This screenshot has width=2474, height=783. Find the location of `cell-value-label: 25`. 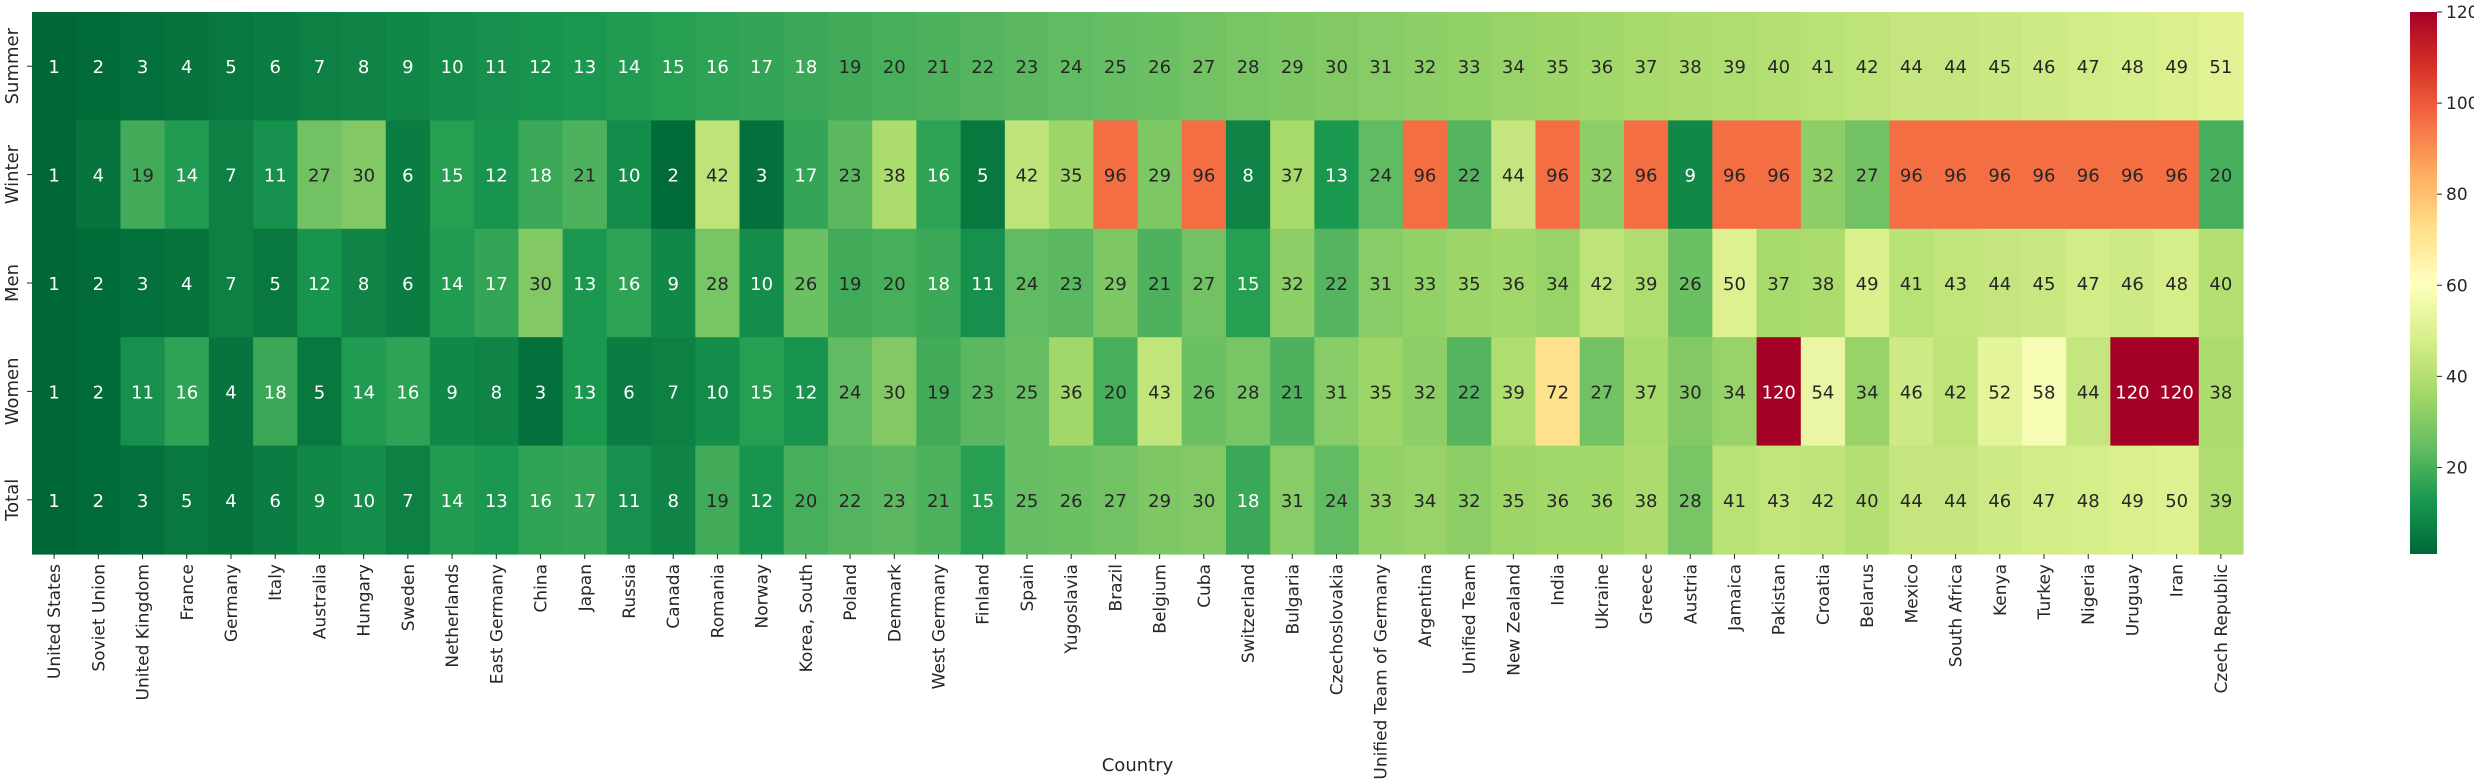

cell-value-label: 25 is located at coordinates (1026, 501).